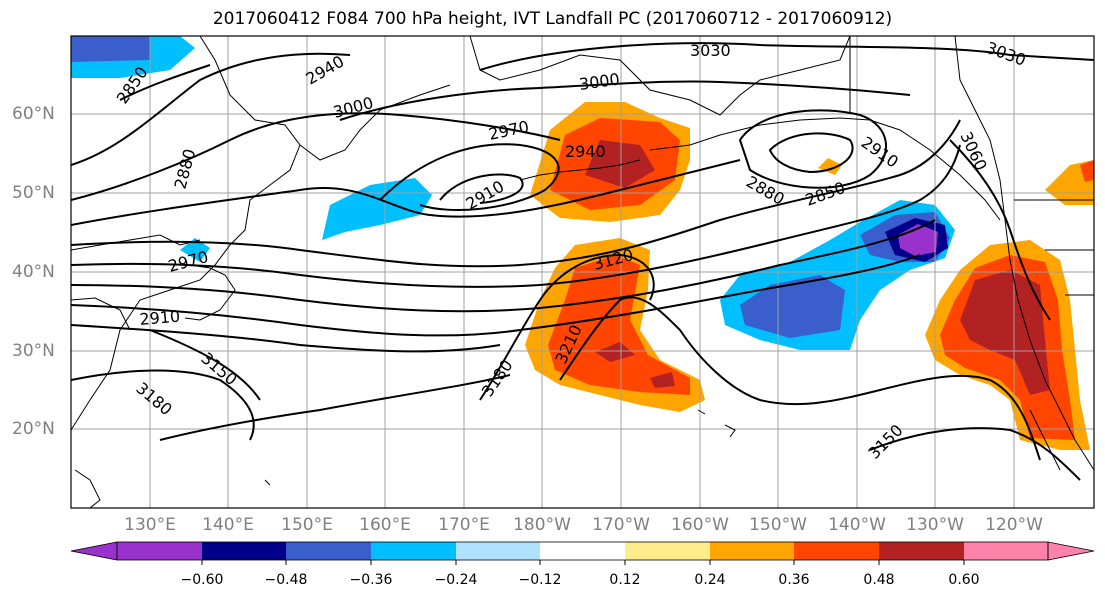  What do you see at coordinates (456, 580) in the screenshot?
I see `colorbar-tick-label: −0.24` at bounding box center [456, 580].